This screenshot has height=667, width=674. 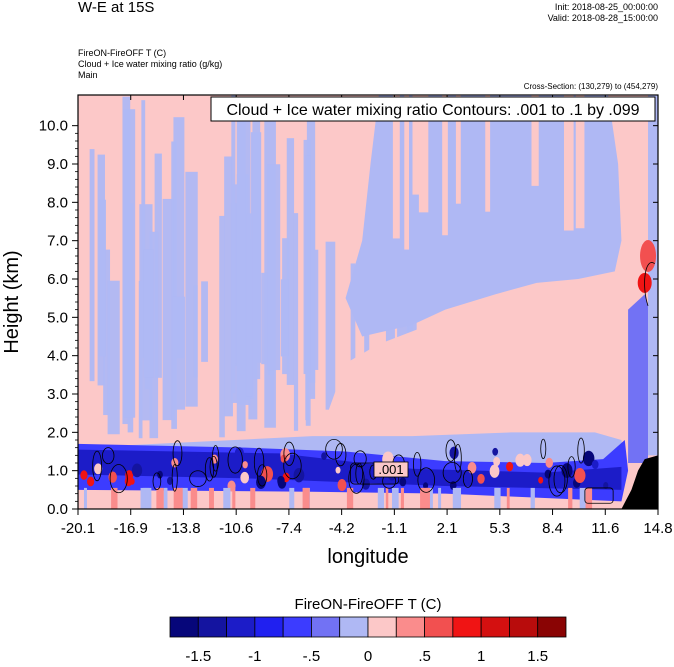 I want to click on plot-title: W-E at 15S, so click(x=116, y=8).